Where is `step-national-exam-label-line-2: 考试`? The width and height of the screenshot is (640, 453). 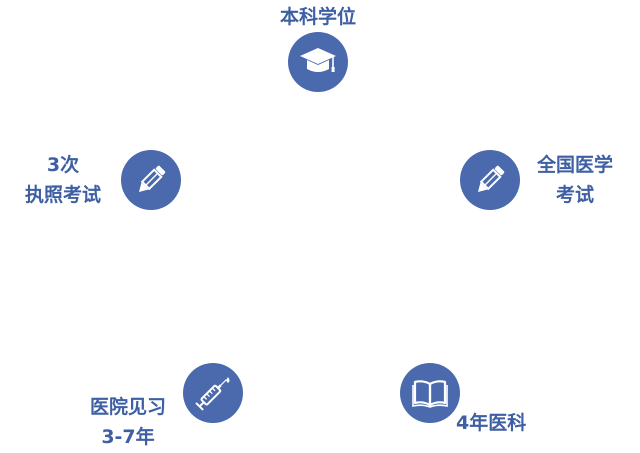
step-national-exam-label-line-2: 考试 is located at coordinates (574, 195).